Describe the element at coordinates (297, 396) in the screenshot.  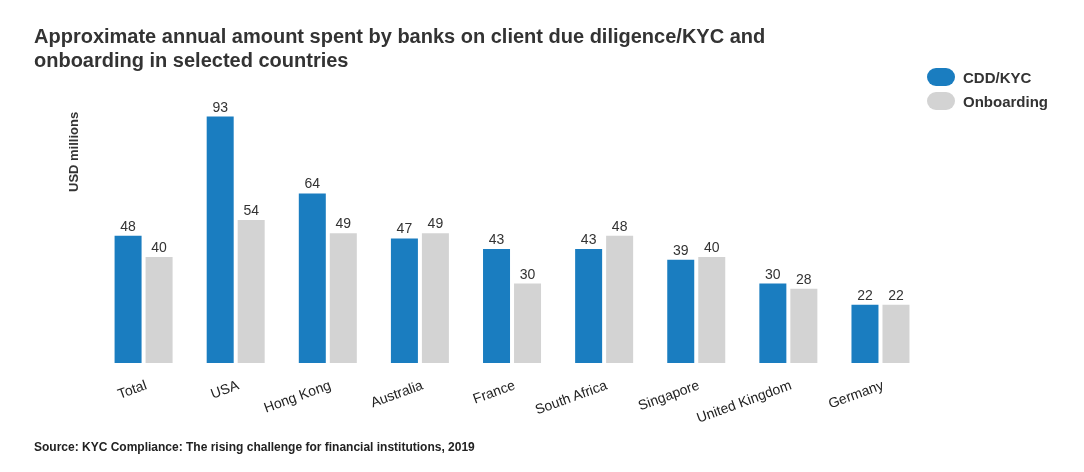
I see `x-tick-label: Hong Kong` at that location.